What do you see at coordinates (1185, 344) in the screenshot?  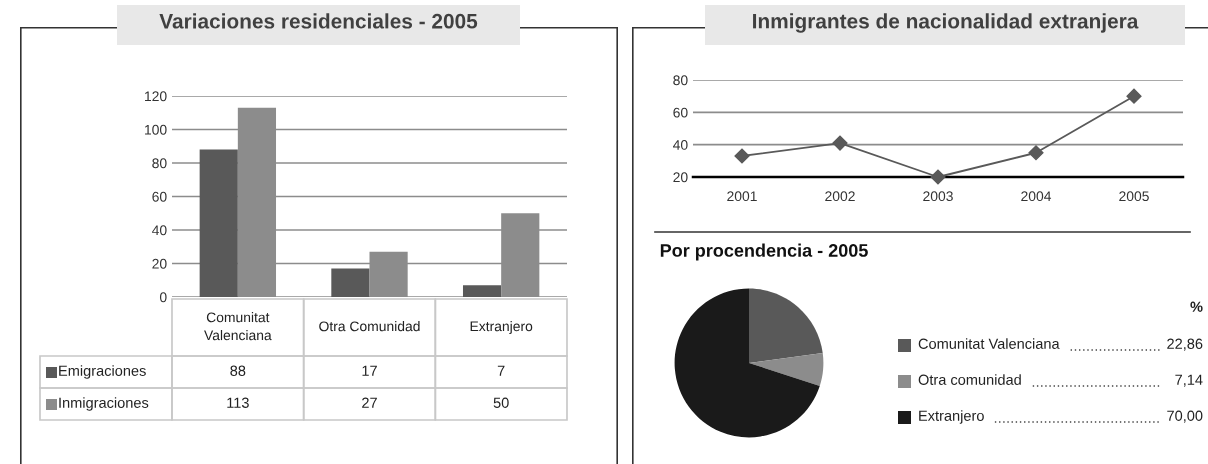 I see `data-label: 22,86` at bounding box center [1185, 344].